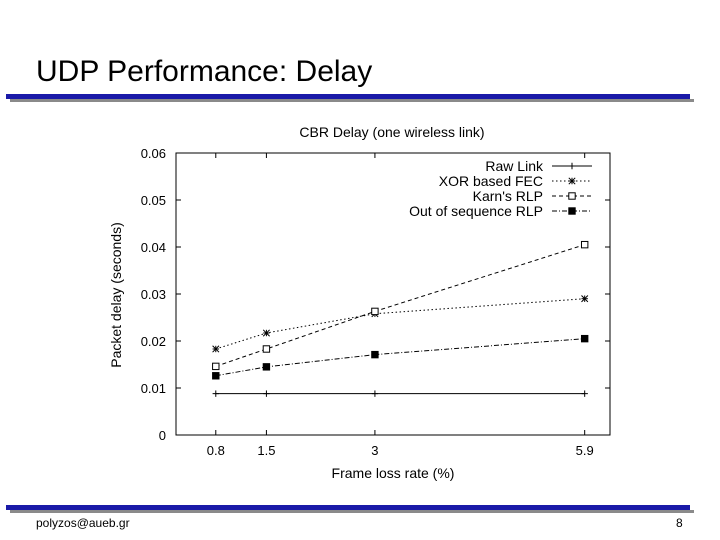 Image resolution: width=720 pixels, height=540 pixels. What do you see at coordinates (508, 196) in the screenshot?
I see `legend-label: Karn's RLP` at bounding box center [508, 196].